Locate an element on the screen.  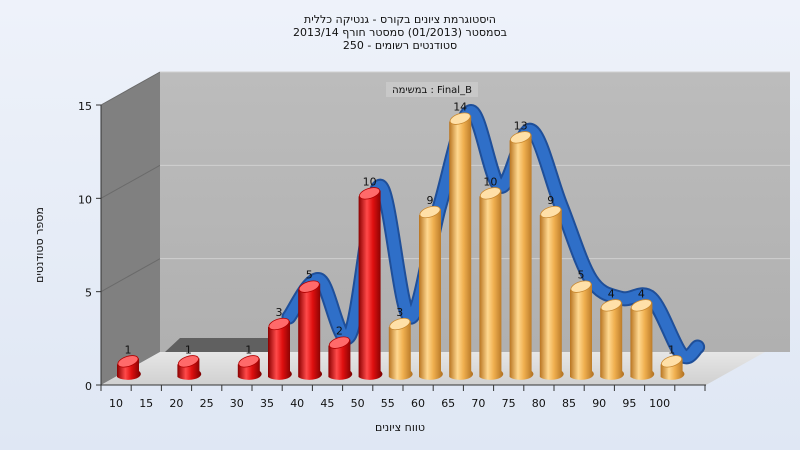
title-line-2: בסמסטר (01/2013) סמסטר חורף 2013/14 is located at coordinates (400, 32).